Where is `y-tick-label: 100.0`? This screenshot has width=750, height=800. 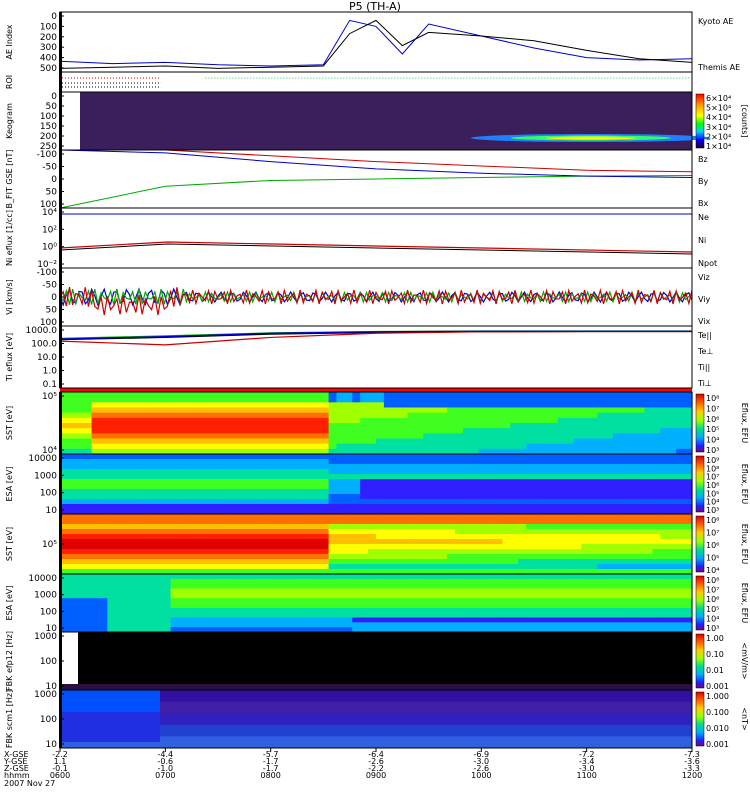
y-tick-label: 100.0 is located at coordinates (44, 345).